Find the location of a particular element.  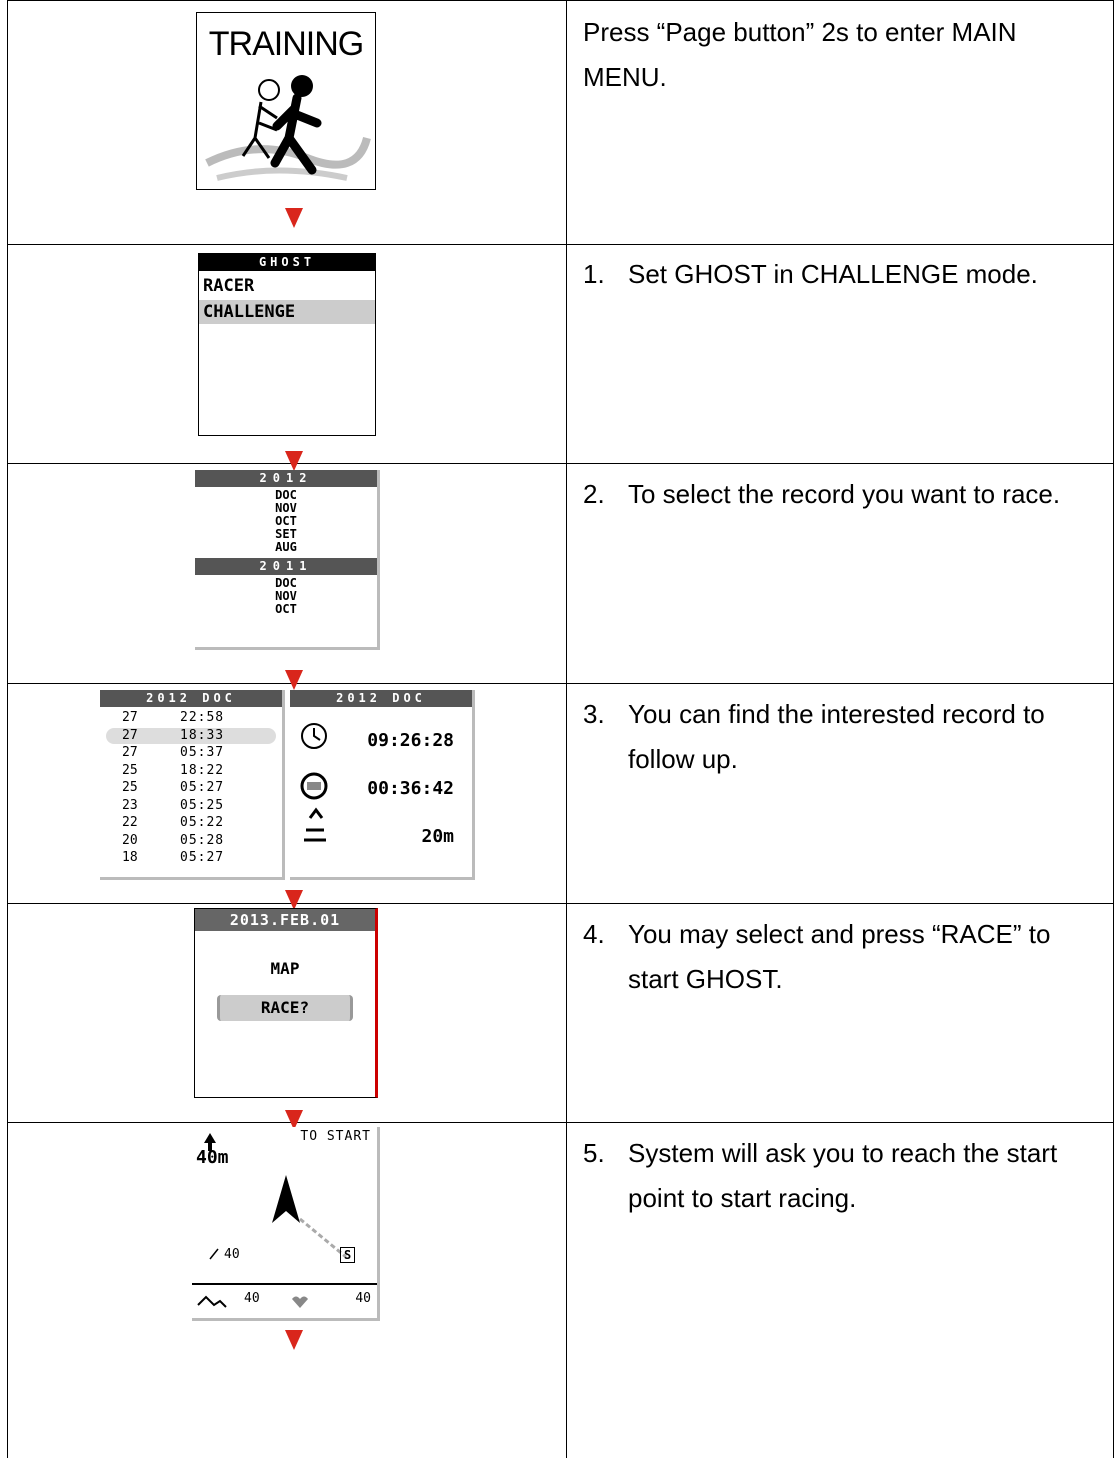

runners-icon is located at coordinates (288, 128).